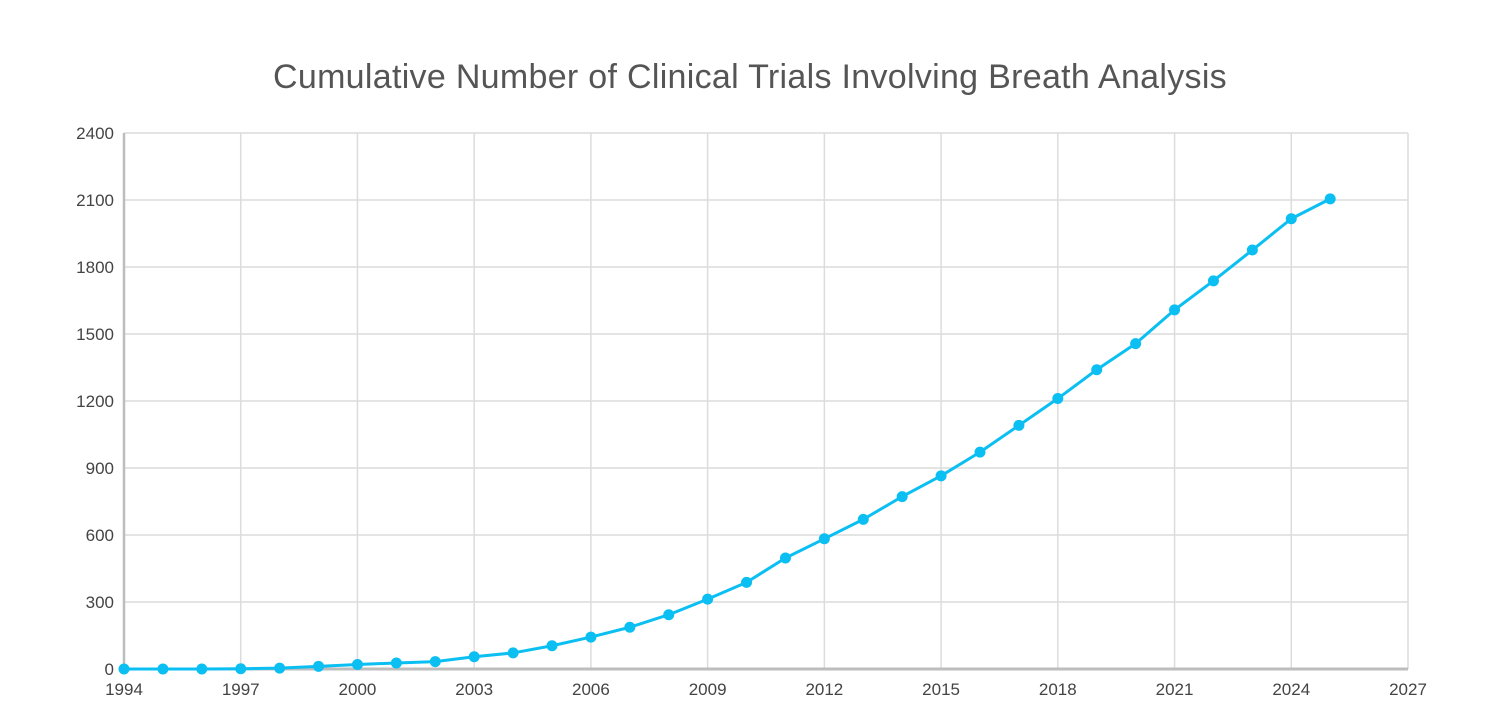 The width and height of the screenshot is (1500, 725). I want to click on x-tick-label: 2009, so click(708, 689).